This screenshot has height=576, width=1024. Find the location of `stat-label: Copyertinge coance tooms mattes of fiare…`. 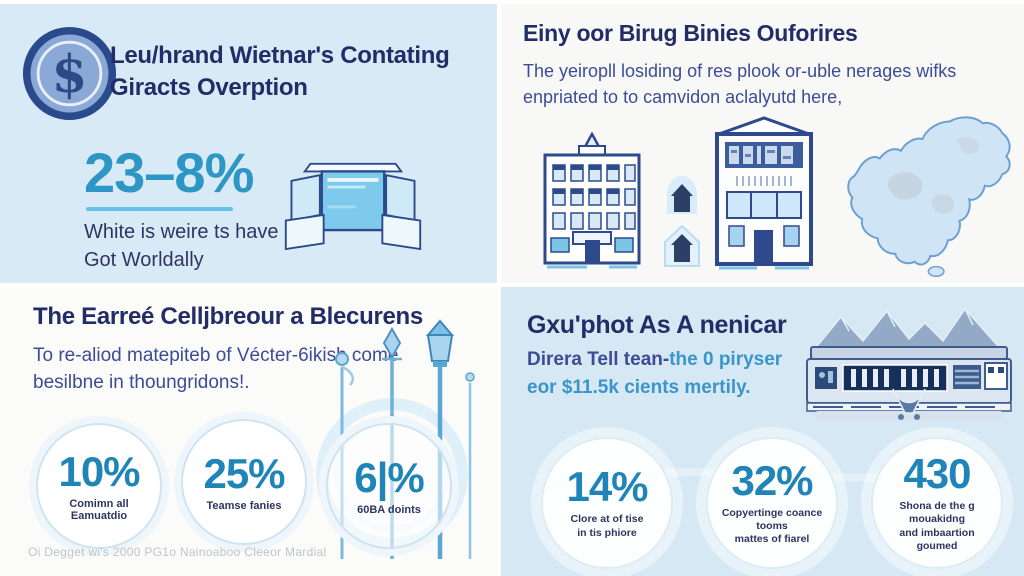

stat-label: Copyertinge coance tooms mattes of fiare… is located at coordinates (772, 526).